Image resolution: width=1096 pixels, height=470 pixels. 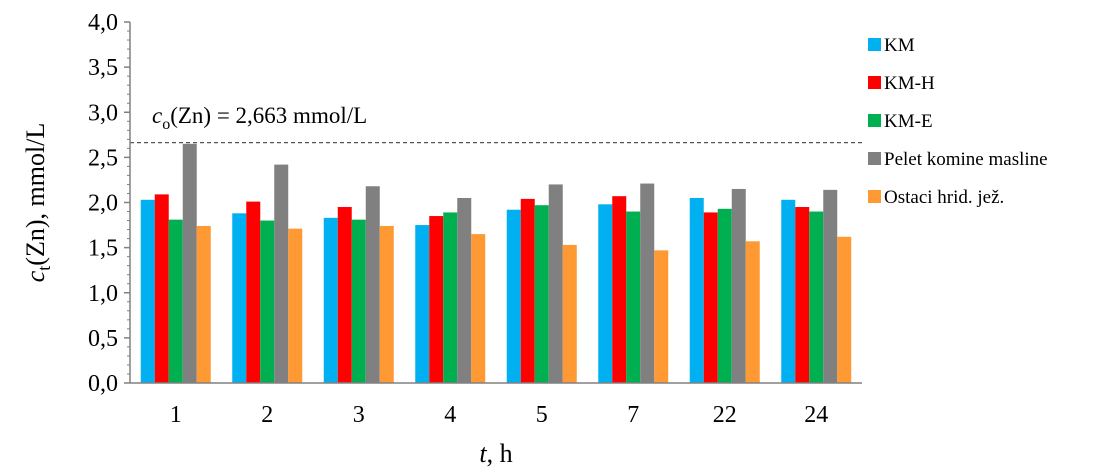 I want to click on legend-swatch-km-h, so click(x=874, y=82).